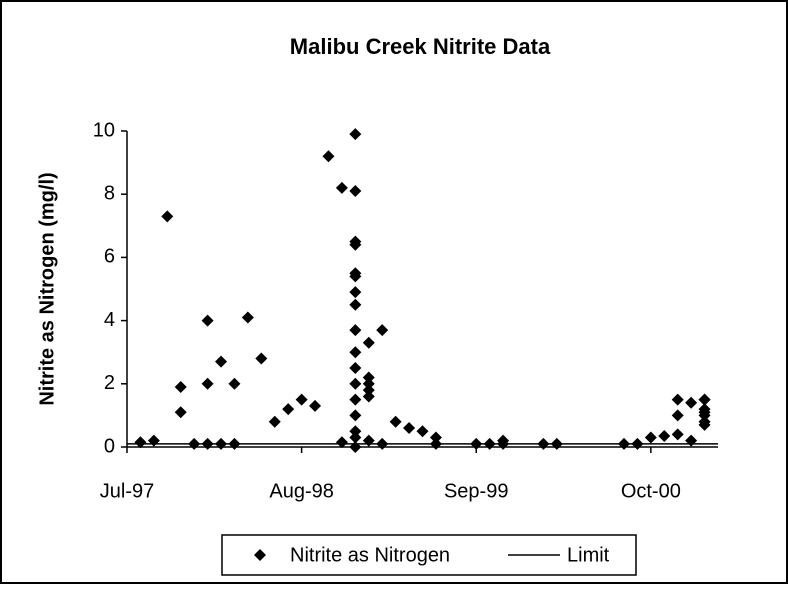 The image size is (788, 589). What do you see at coordinates (588, 555) in the screenshot?
I see `legend-label: Limit` at bounding box center [588, 555].